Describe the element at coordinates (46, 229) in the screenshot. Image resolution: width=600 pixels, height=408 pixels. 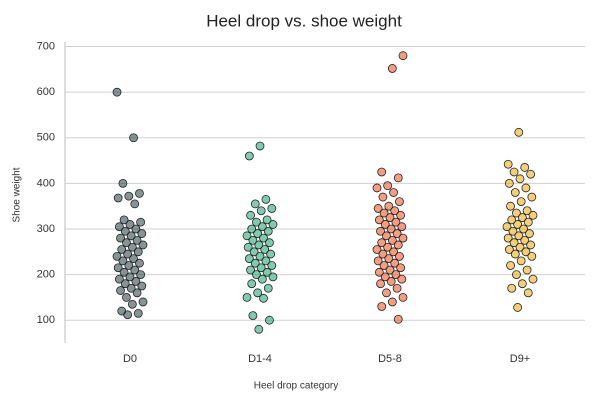
I see `y-tick-label: 300` at that location.